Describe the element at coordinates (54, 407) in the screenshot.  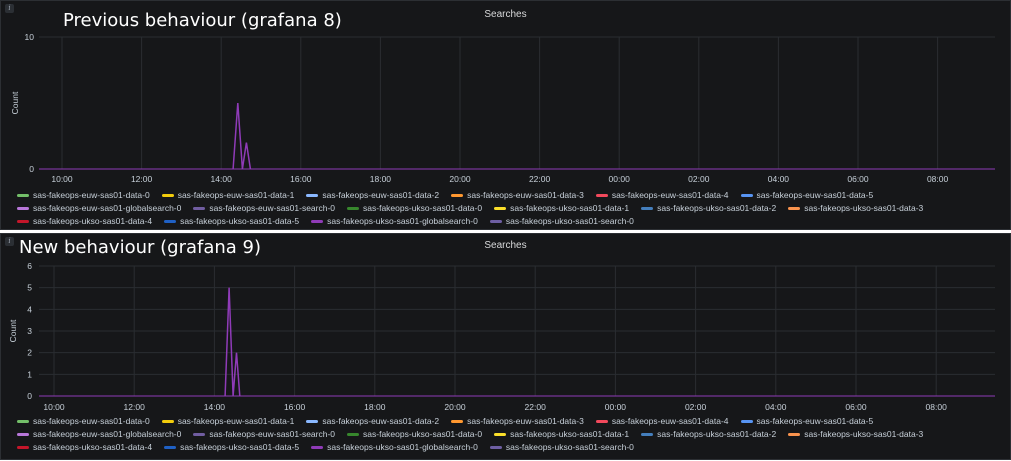
I see `x-tick-label: 10:00` at that location.